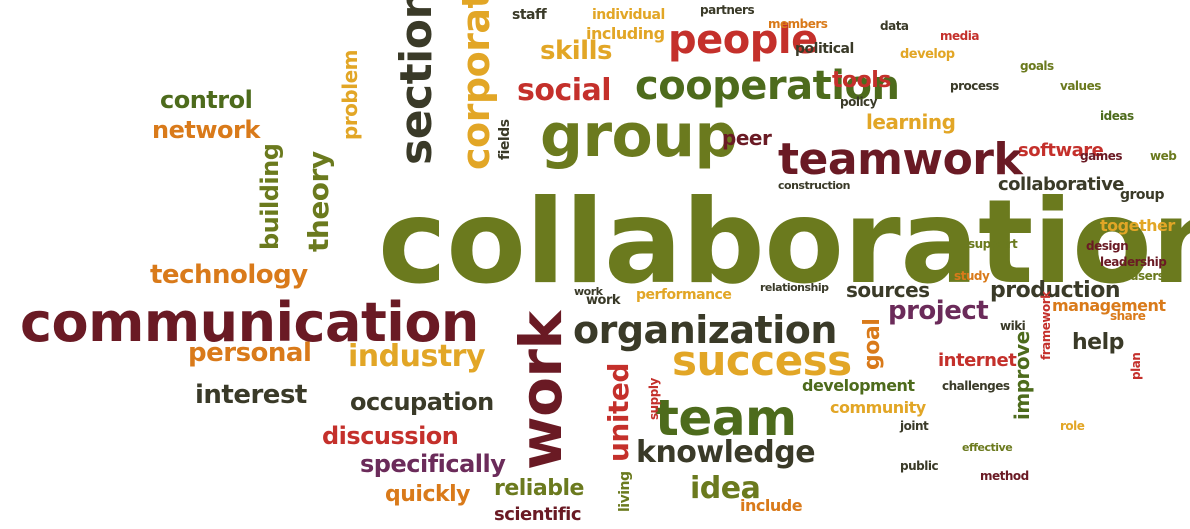 The width and height of the screenshot is (1190, 529). Describe the element at coordinates (1072, 426) in the screenshot. I see `word-role: role` at that location.